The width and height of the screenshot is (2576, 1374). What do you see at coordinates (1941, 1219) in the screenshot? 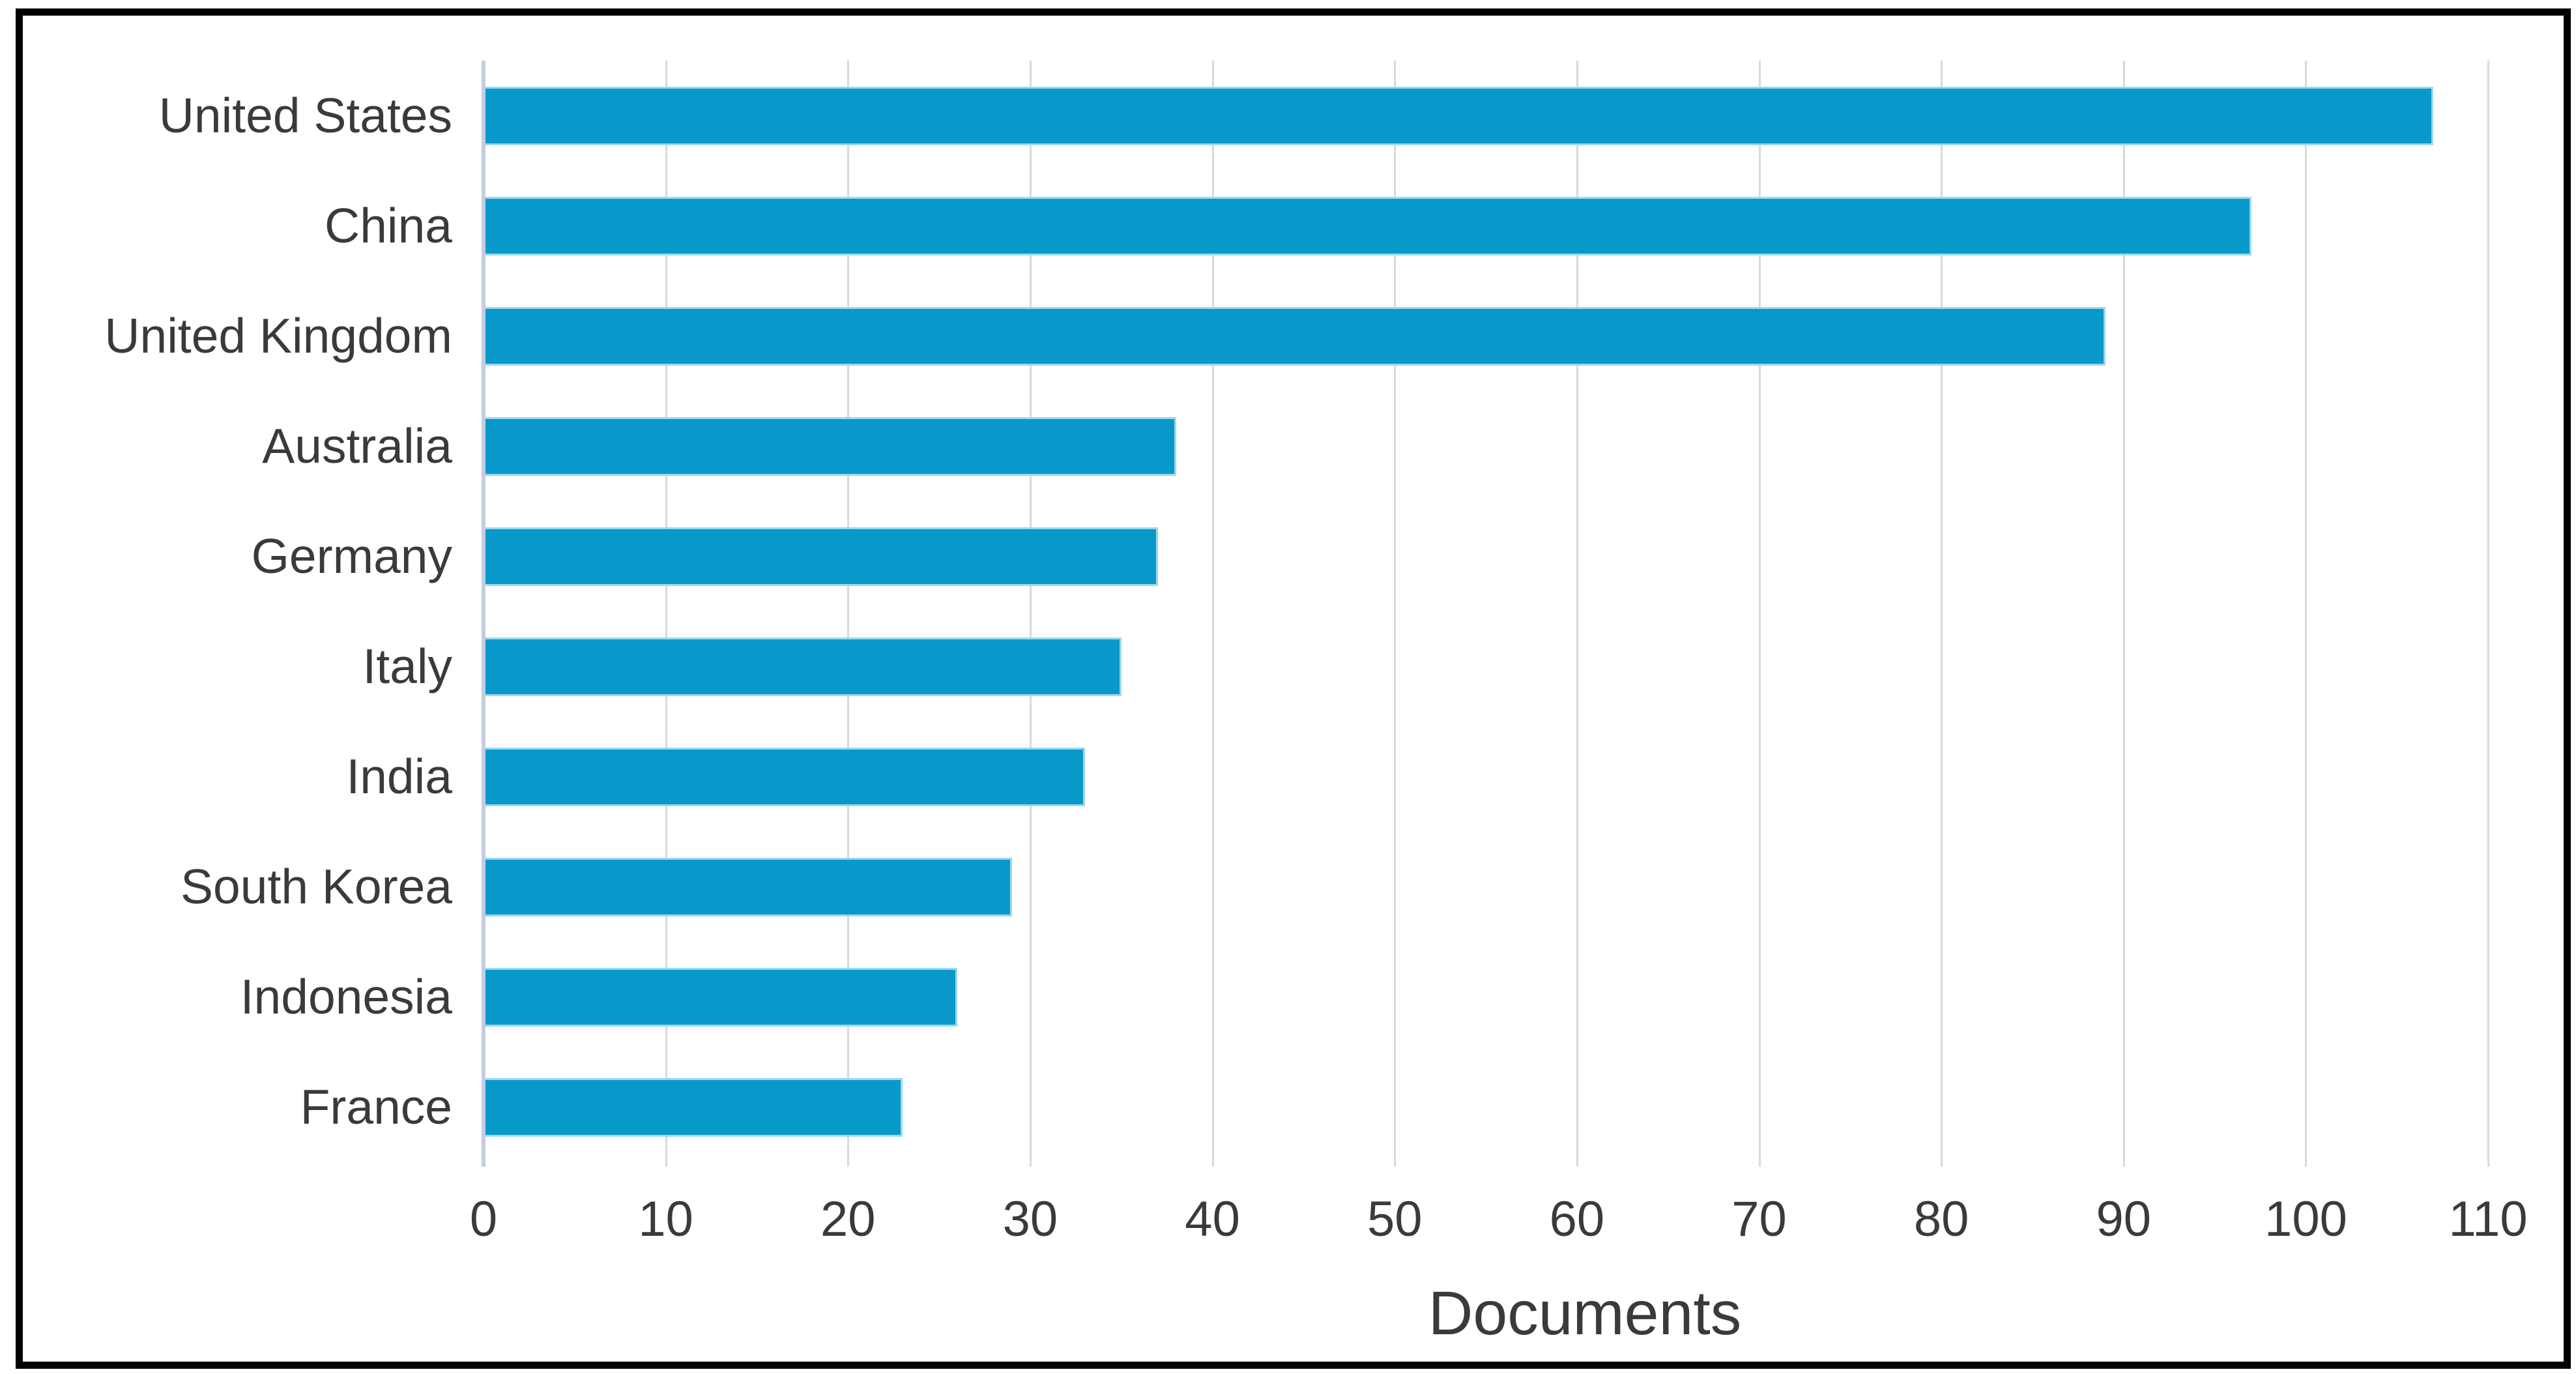
I see `x-tick-label-80: 80` at bounding box center [1941, 1219].